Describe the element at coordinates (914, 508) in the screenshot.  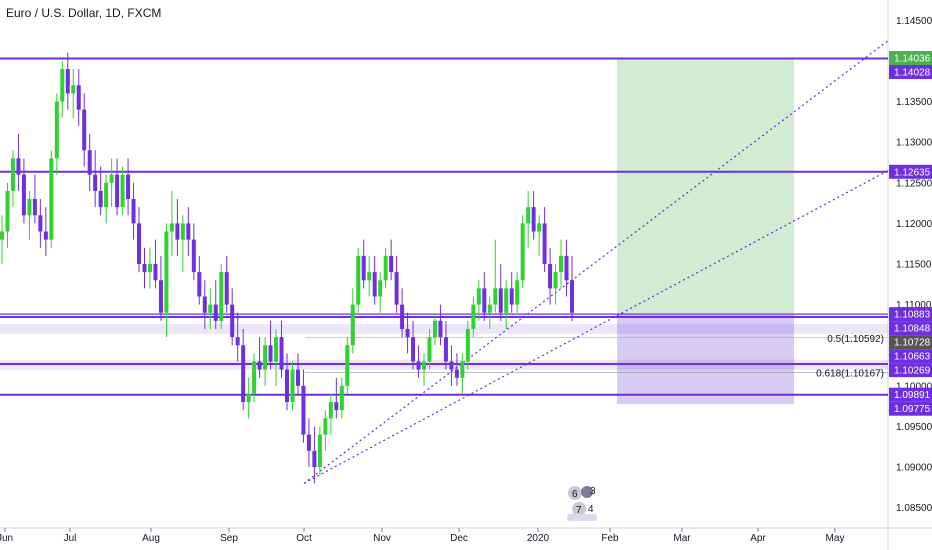
I see `y-tick-label: 1.08500` at that location.